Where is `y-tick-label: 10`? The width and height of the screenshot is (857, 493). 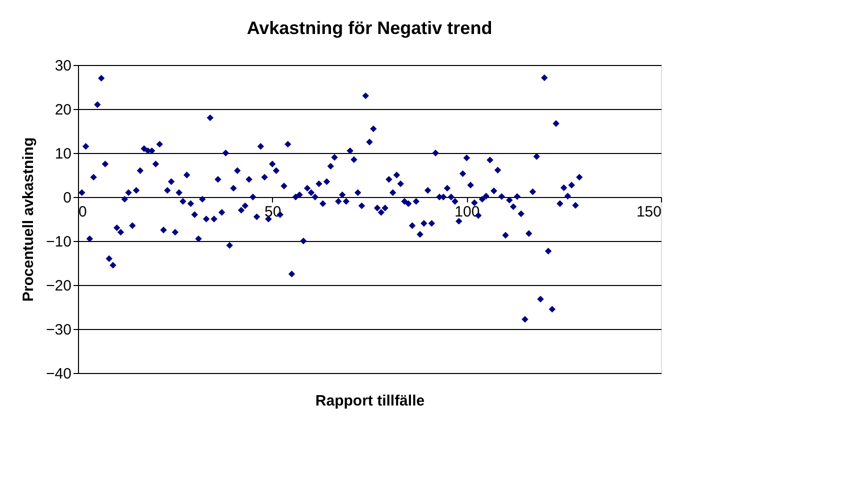 y-tick-label: 10 is located at coordinates (63, 154).